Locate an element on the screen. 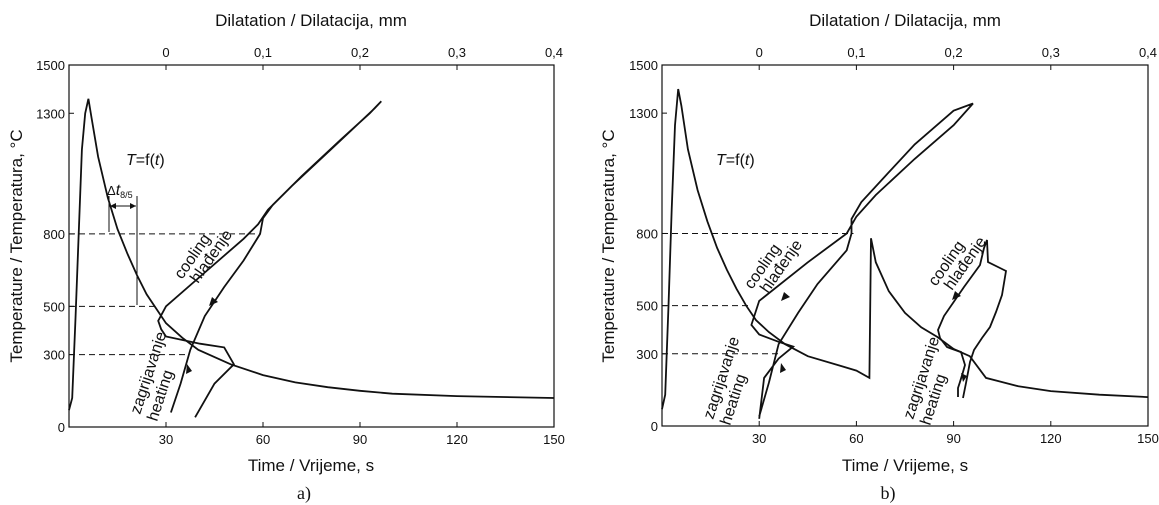 The image size is (1159, 505). panel-caption: b) is located at coordinates (888, 493).